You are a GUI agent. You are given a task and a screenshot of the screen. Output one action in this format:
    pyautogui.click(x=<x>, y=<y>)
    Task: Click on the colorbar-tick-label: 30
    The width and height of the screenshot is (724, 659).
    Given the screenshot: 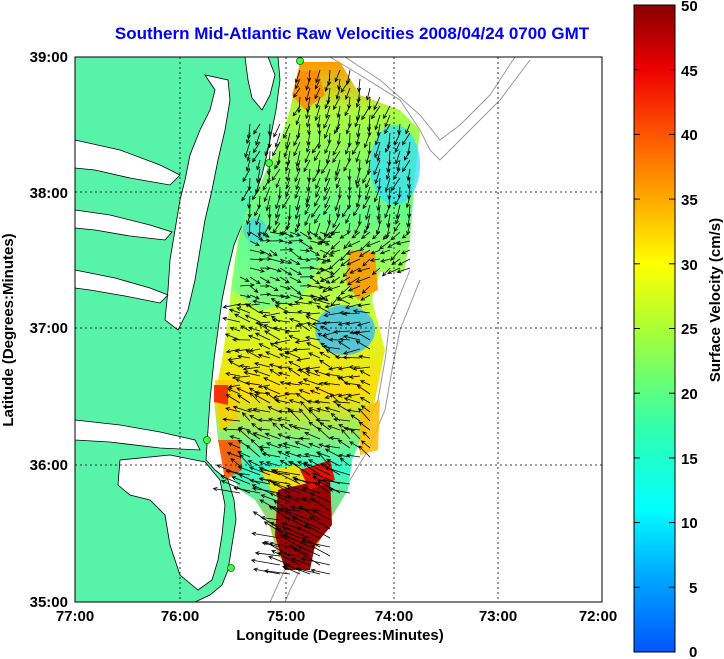 What is the action you would take?
    pyautogui.click(x=689, y=265)
    